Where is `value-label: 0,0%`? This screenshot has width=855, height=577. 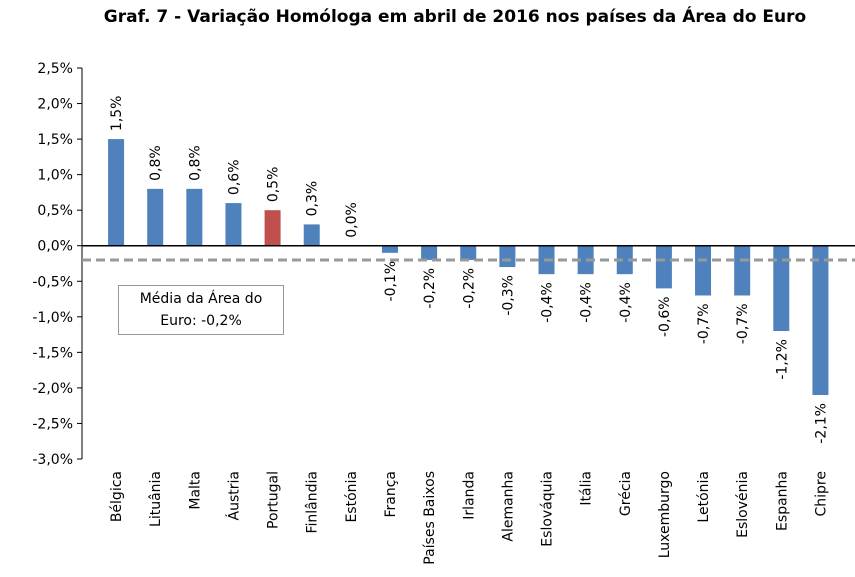 value-label: 0,0% is located at coordinates (352, 220).